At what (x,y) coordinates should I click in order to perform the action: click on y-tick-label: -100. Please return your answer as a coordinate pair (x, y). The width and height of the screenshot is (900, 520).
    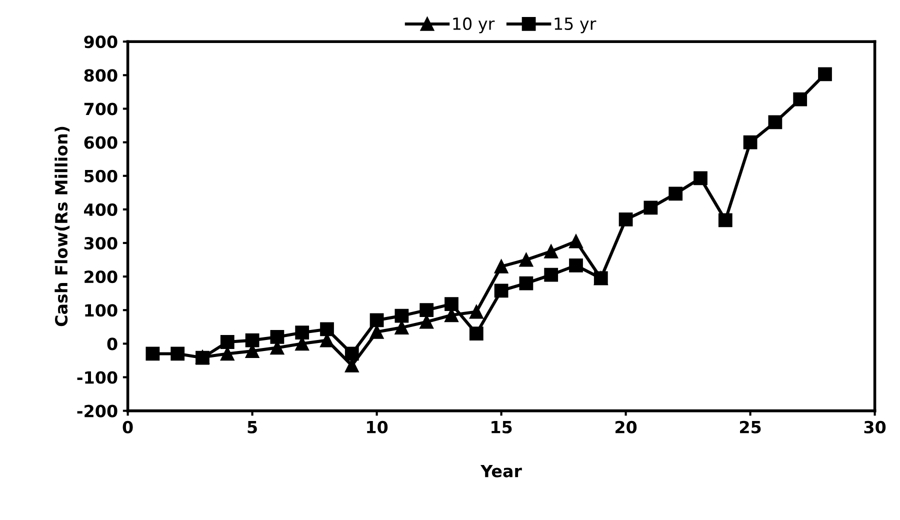
    Looking at the image, I should click on (97, 377).